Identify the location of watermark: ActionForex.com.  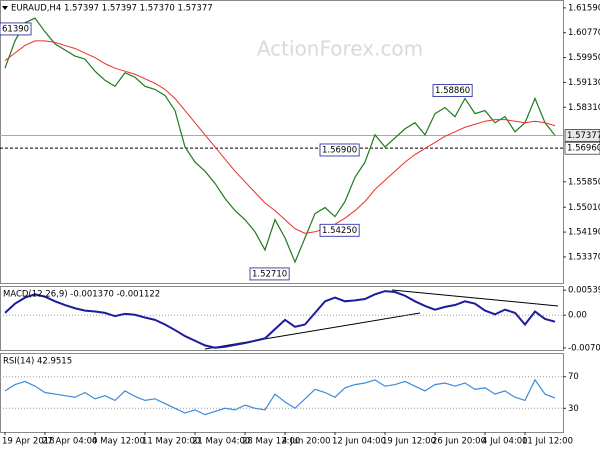
(340, 49).